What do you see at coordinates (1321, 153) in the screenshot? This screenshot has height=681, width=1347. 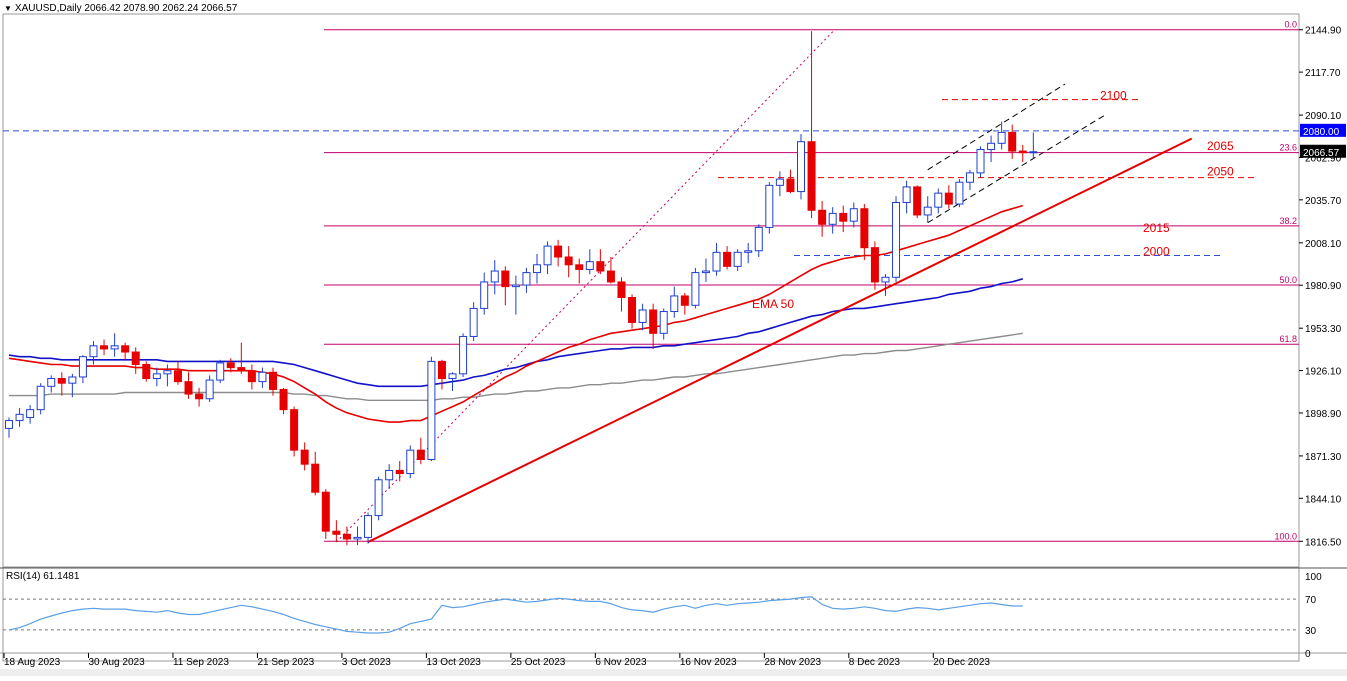 I see `price-axis-badge-label: 2066.57` at bounding box center [1321, 153].